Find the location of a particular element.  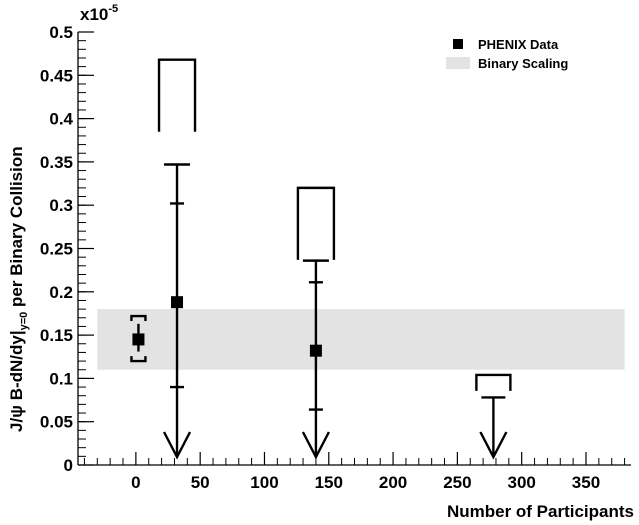

legend-marker-band is located at coordinates (458, 63).